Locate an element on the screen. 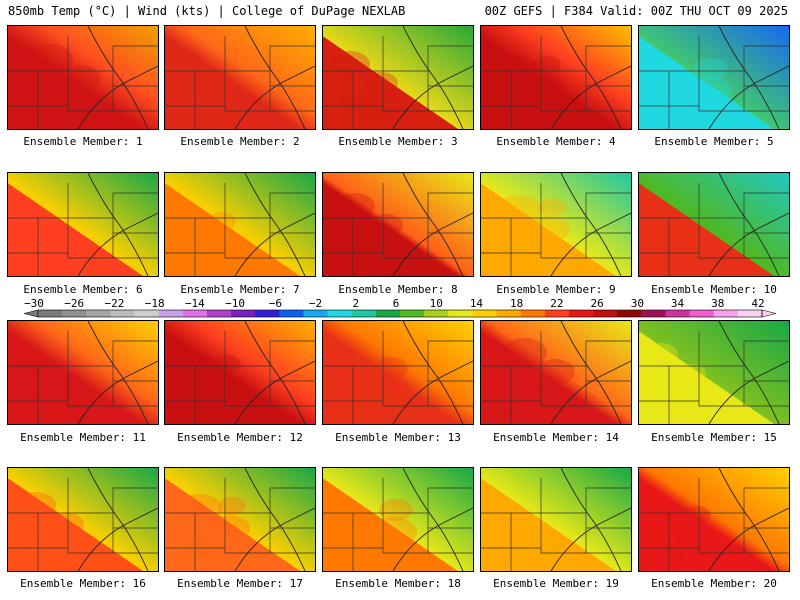 The width and height of the screenshot is (800, 600). ensemble-member-label: Ensemble Member: 11 is located at coordinates (83, 437).